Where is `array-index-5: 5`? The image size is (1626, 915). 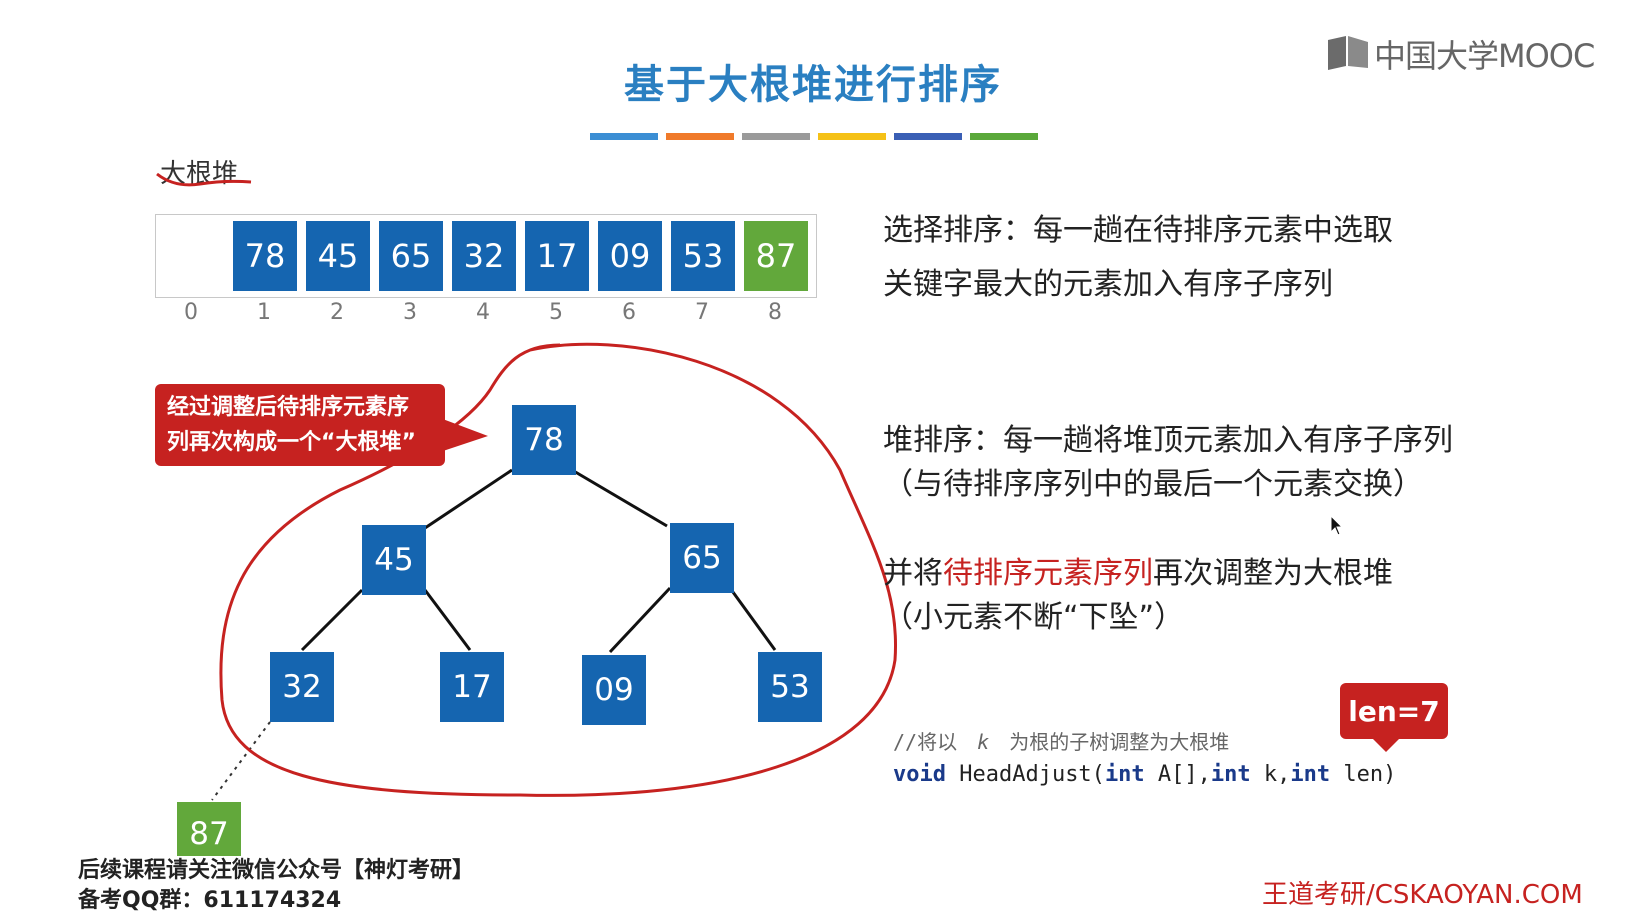 array-index-5: 5 is located at coordinates (556, 312).